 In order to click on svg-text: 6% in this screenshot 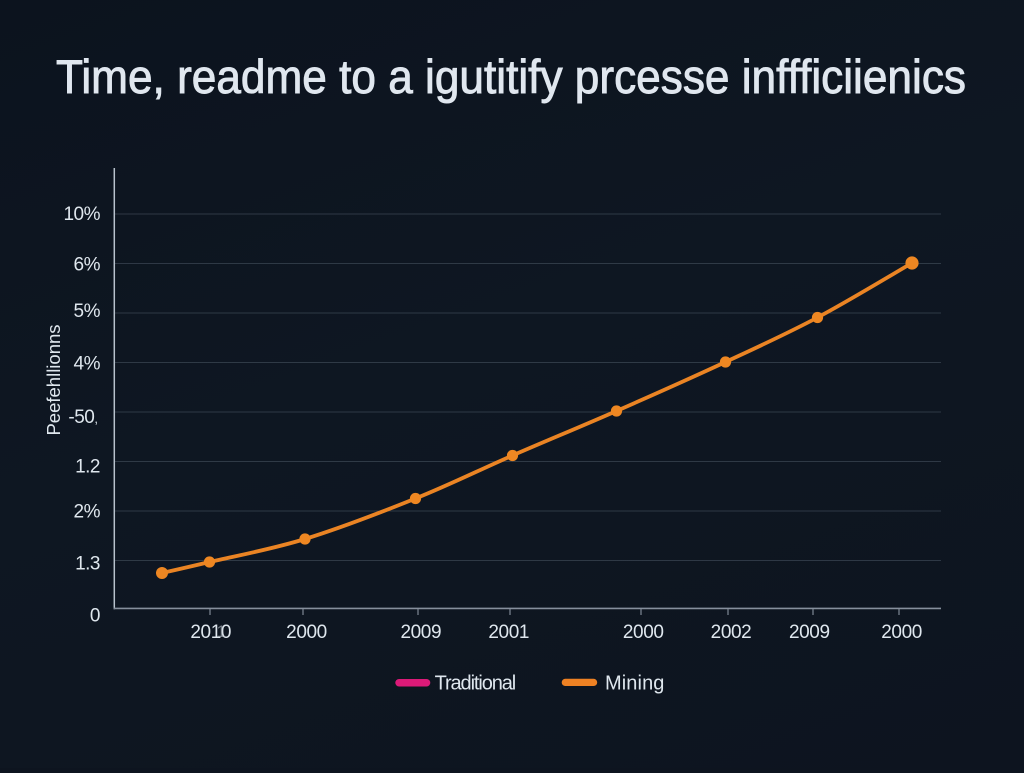, I will do `click(87, 265)`.